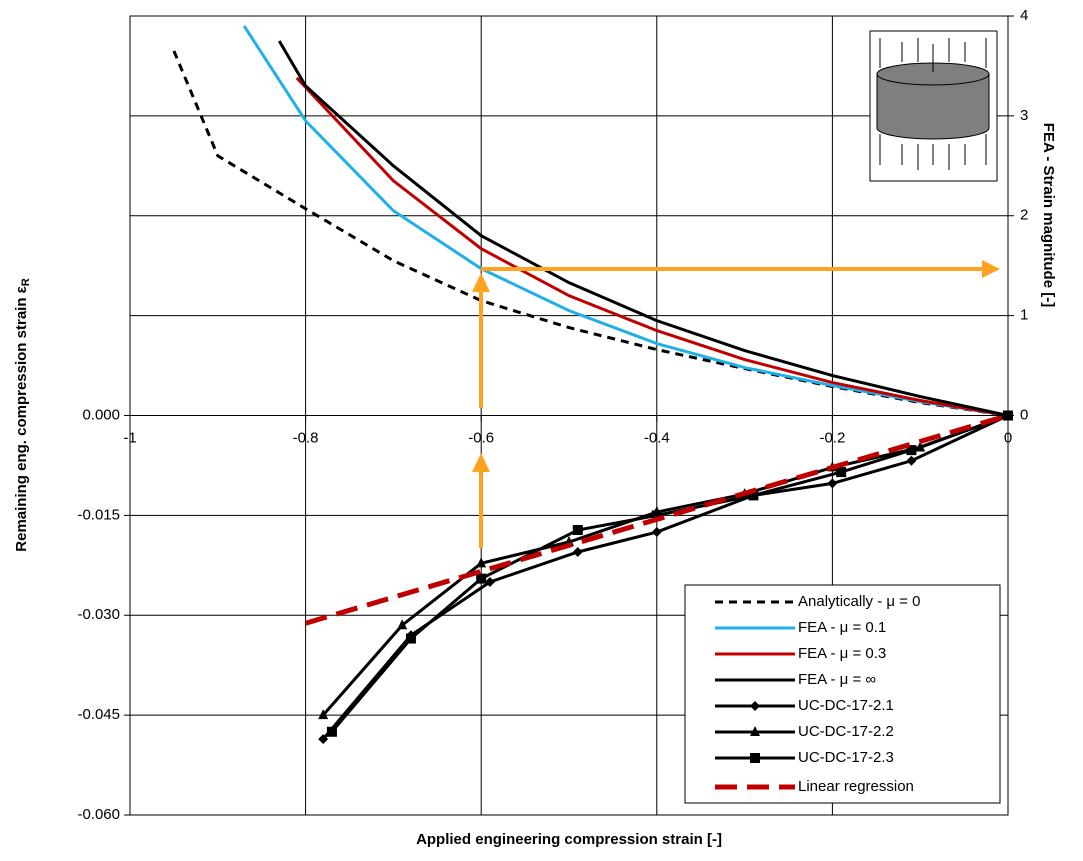 Image resolution: width=1083 pixels, height=861 pixels. I want to click on legend-label: UC-DC-17-2.3, so click(846, 757).